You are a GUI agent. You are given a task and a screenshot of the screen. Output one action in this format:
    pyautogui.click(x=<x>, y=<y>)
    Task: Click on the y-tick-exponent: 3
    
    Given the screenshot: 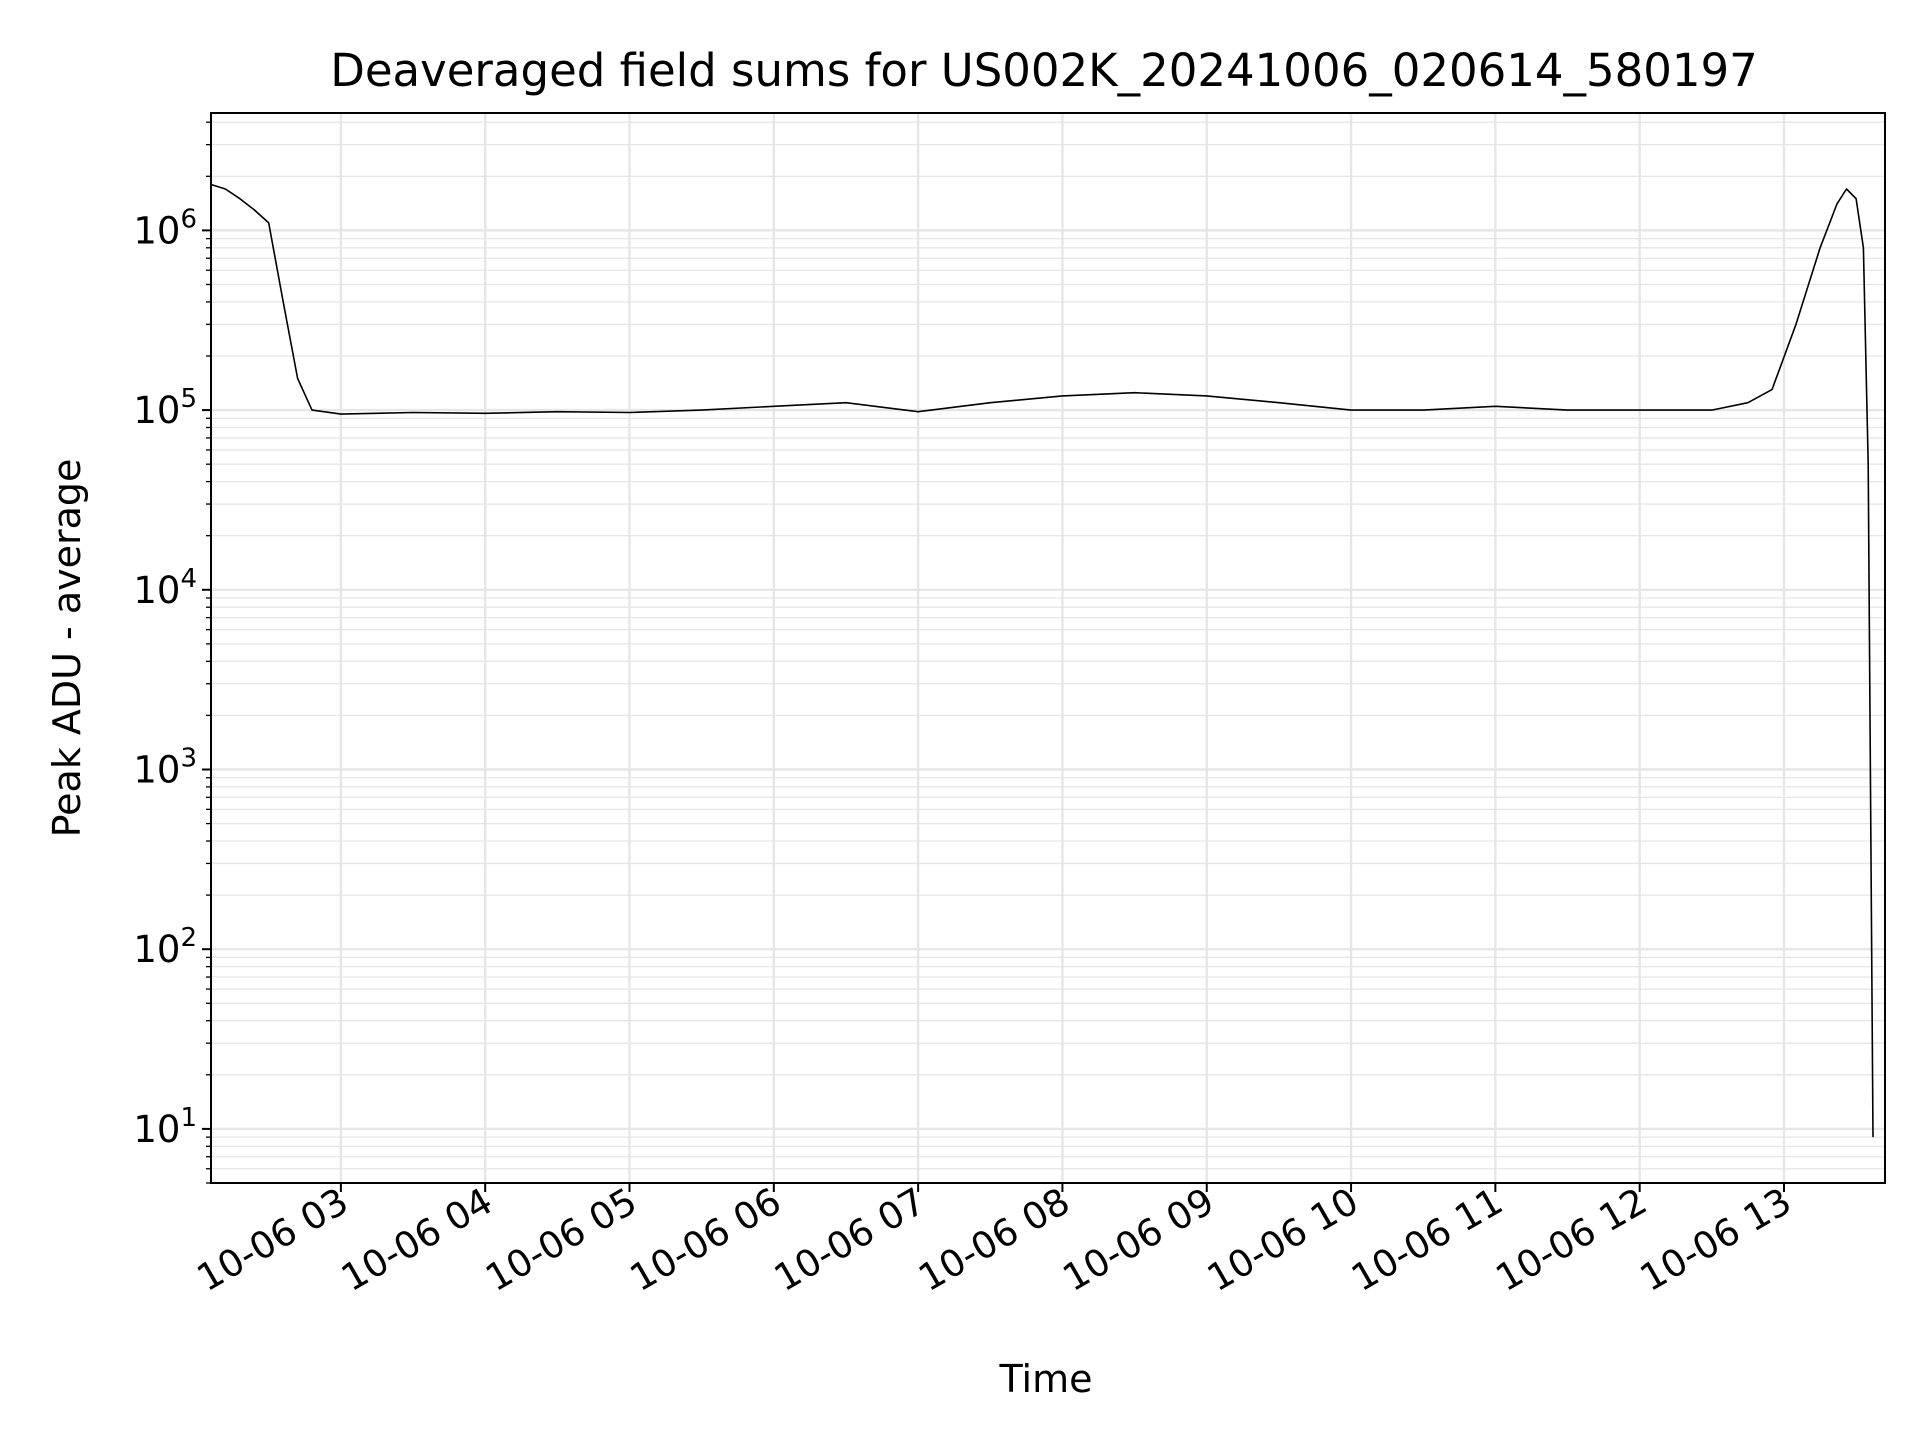 What is the action you would take?
    pyautogui.click(x=188, y=758)
    